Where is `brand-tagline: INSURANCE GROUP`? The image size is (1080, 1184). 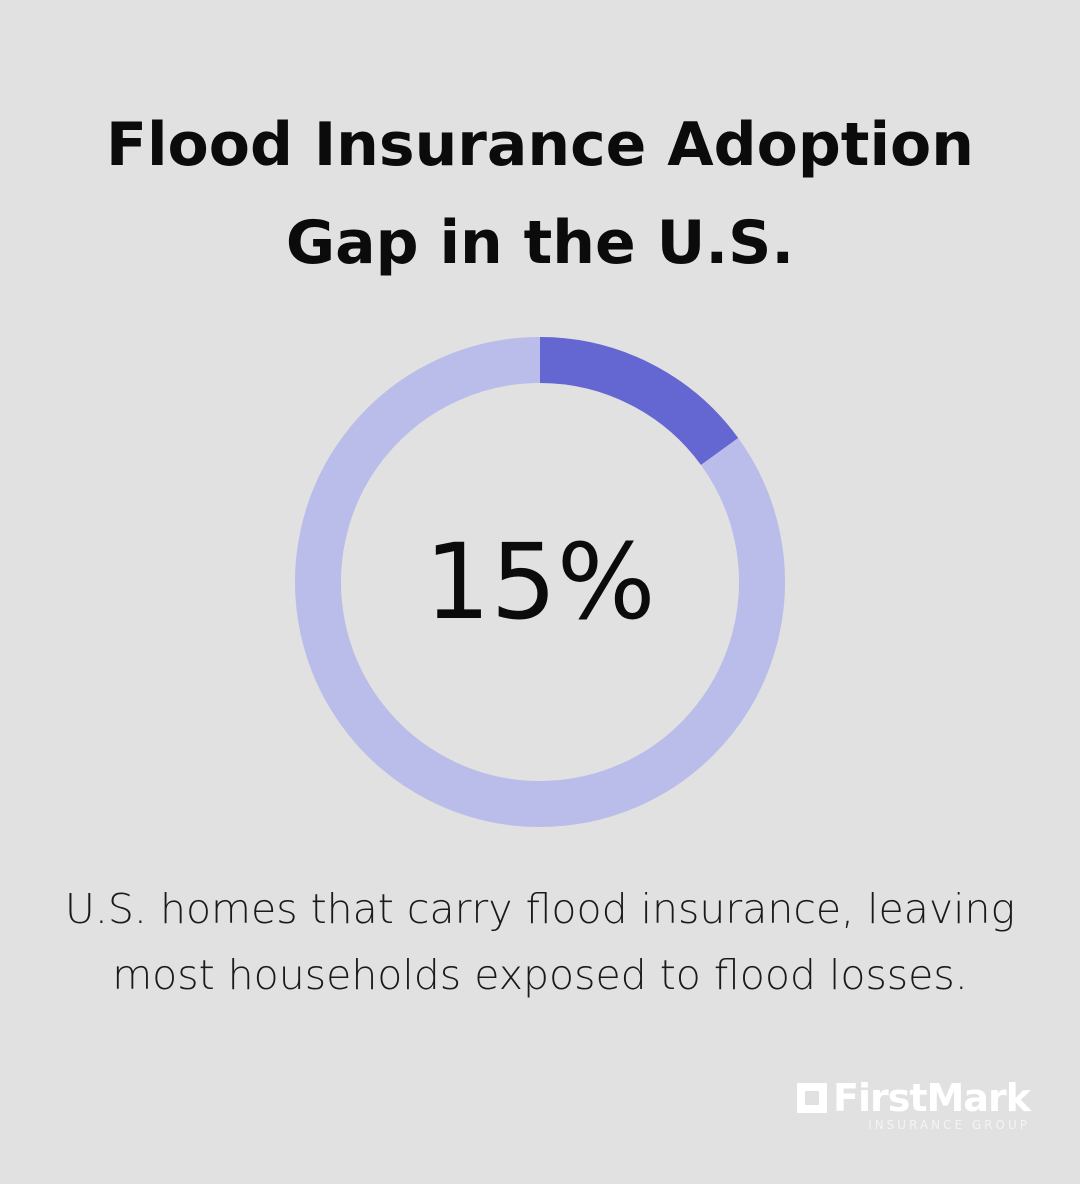 brand-tagline: INSURANCE GROUP is located at coordinates (949, 1125).